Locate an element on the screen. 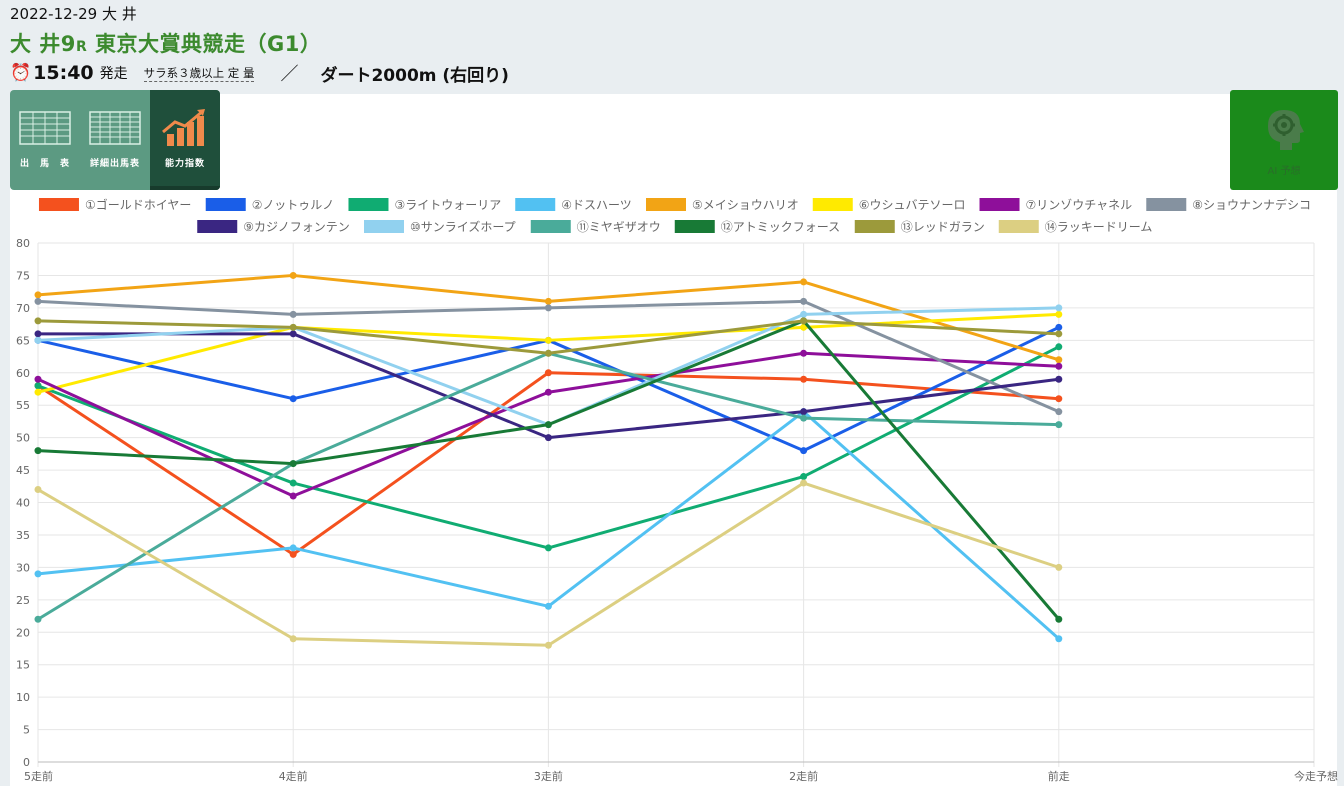 This screenshot has height=786, width=1344. y-tick-label: 25 is located at coordinates (23, 600).